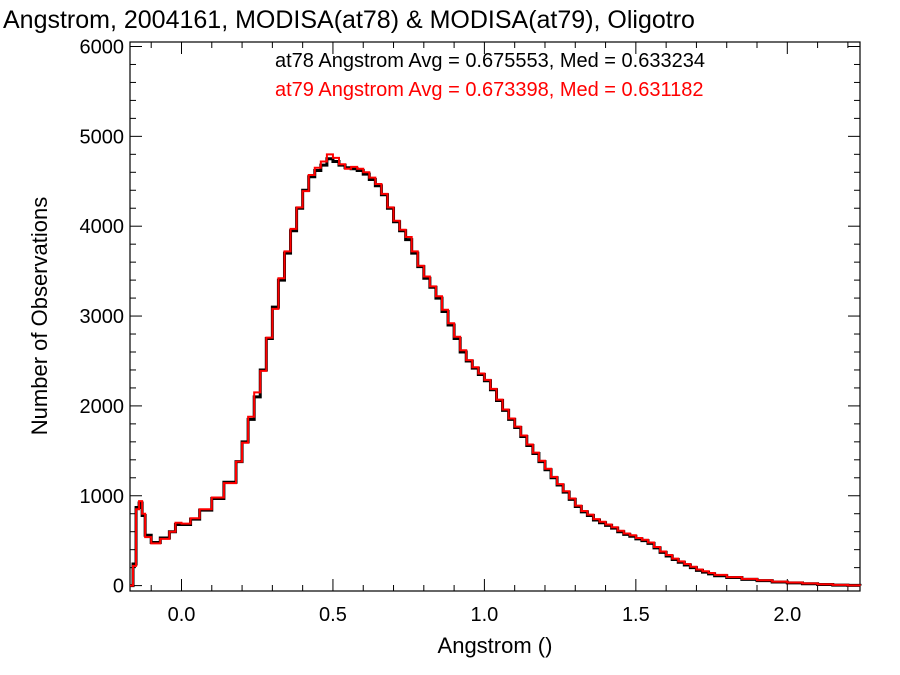  I want to click on x-tick-label: 2.0, so click(787, 615).